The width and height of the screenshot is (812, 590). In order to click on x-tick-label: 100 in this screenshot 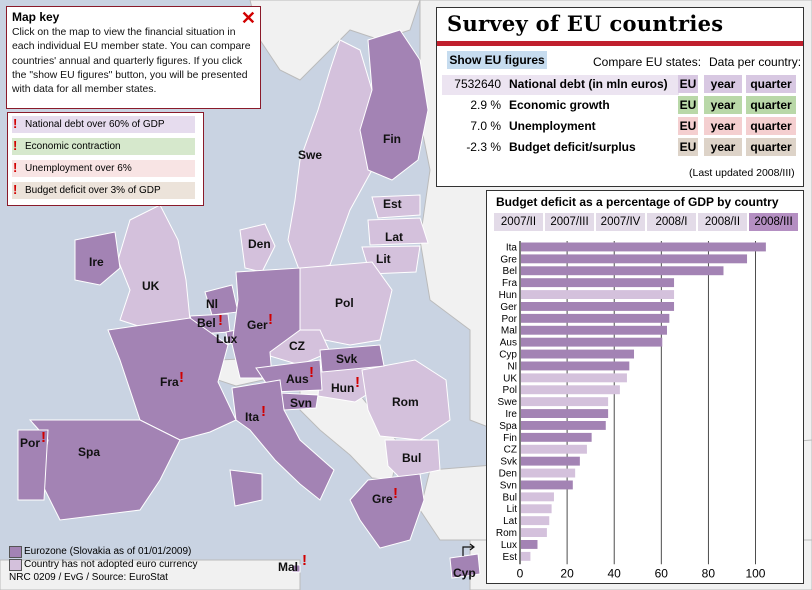, I will do `click(755, 573)`.